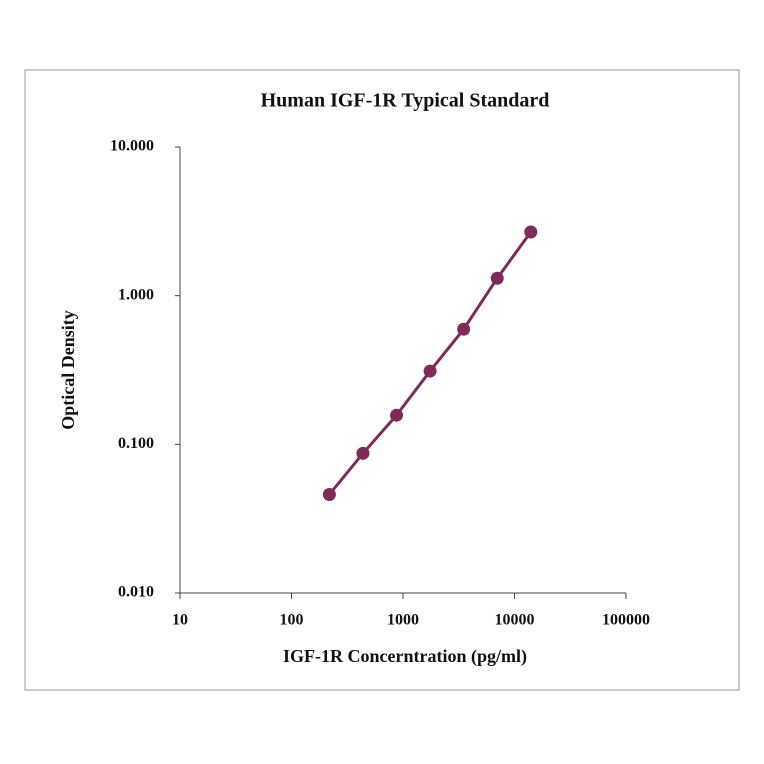 The height and width of the screenshot is (764, 764). Describe the element at coordinates (136, 294) in the screenshot. I see `y-tick-label: 1.000` at that location.